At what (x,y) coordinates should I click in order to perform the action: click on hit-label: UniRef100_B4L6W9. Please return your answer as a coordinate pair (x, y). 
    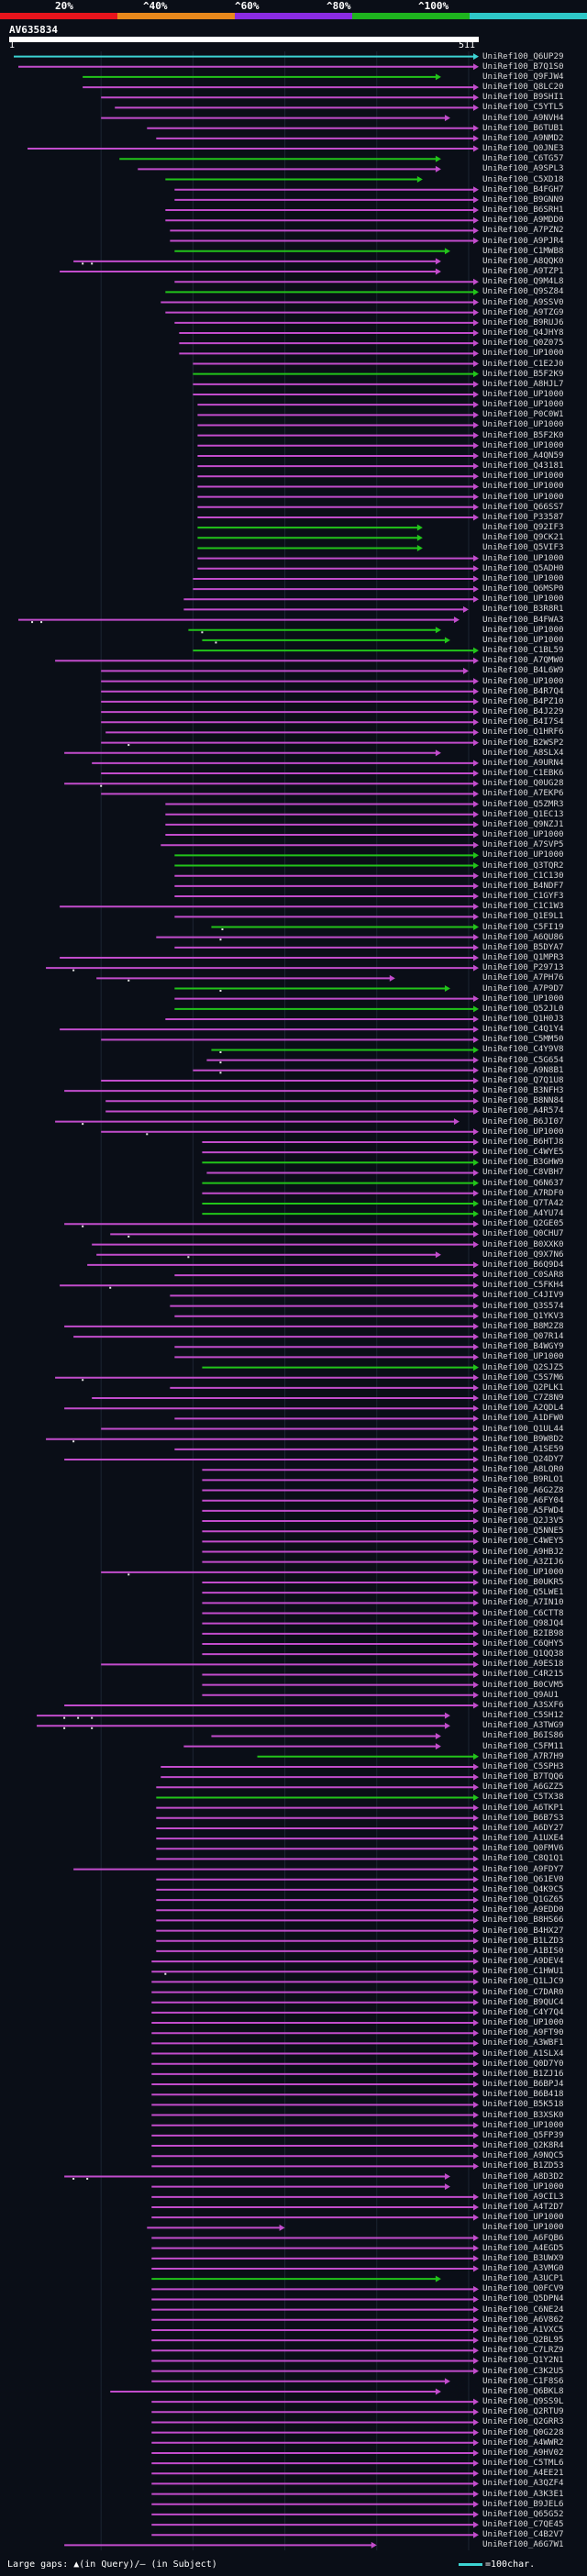
    Looking at the image, I should click on (523, 670).